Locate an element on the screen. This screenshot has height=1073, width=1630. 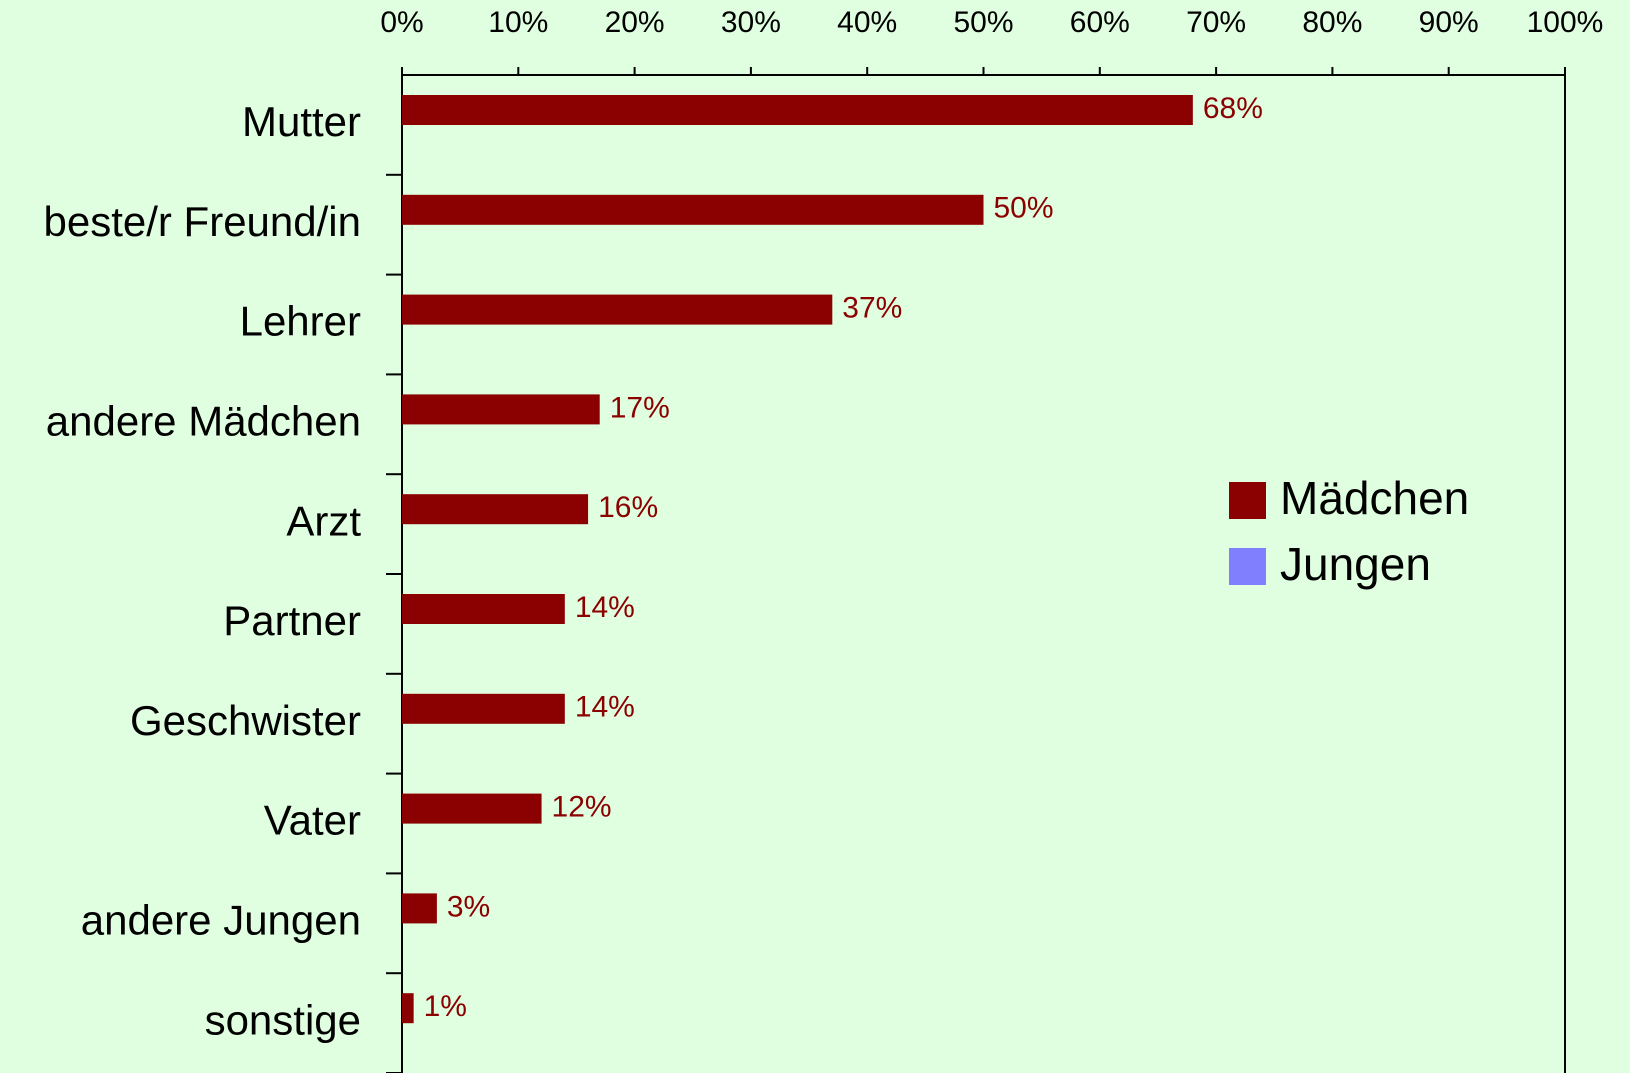
y-tick-label: Partner is located at coordinates (292, 620).